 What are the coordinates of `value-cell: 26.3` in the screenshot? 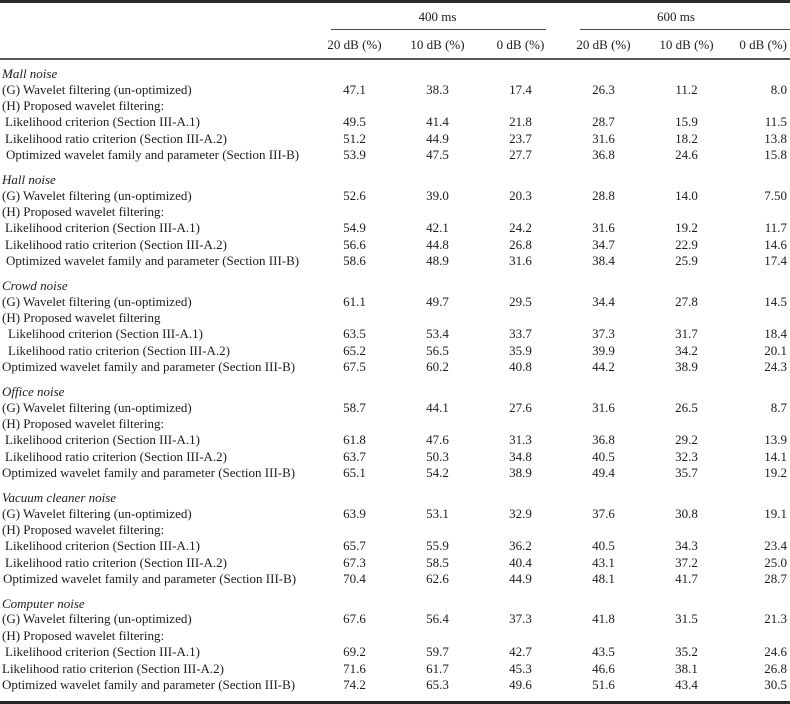 It's located at (603, 89).